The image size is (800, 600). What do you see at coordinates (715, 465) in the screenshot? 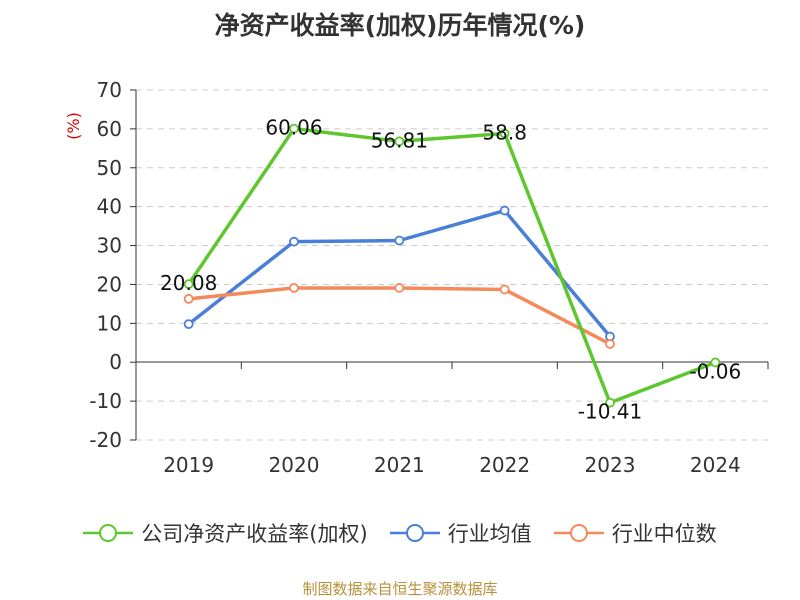
I see `x-tick-label: 2024` at bounding box center [715, 465].